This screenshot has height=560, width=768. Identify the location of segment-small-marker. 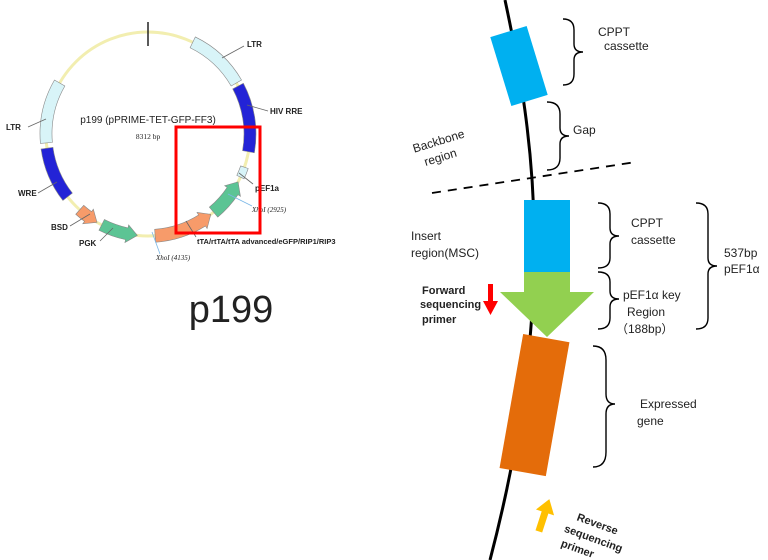
(242, 172).